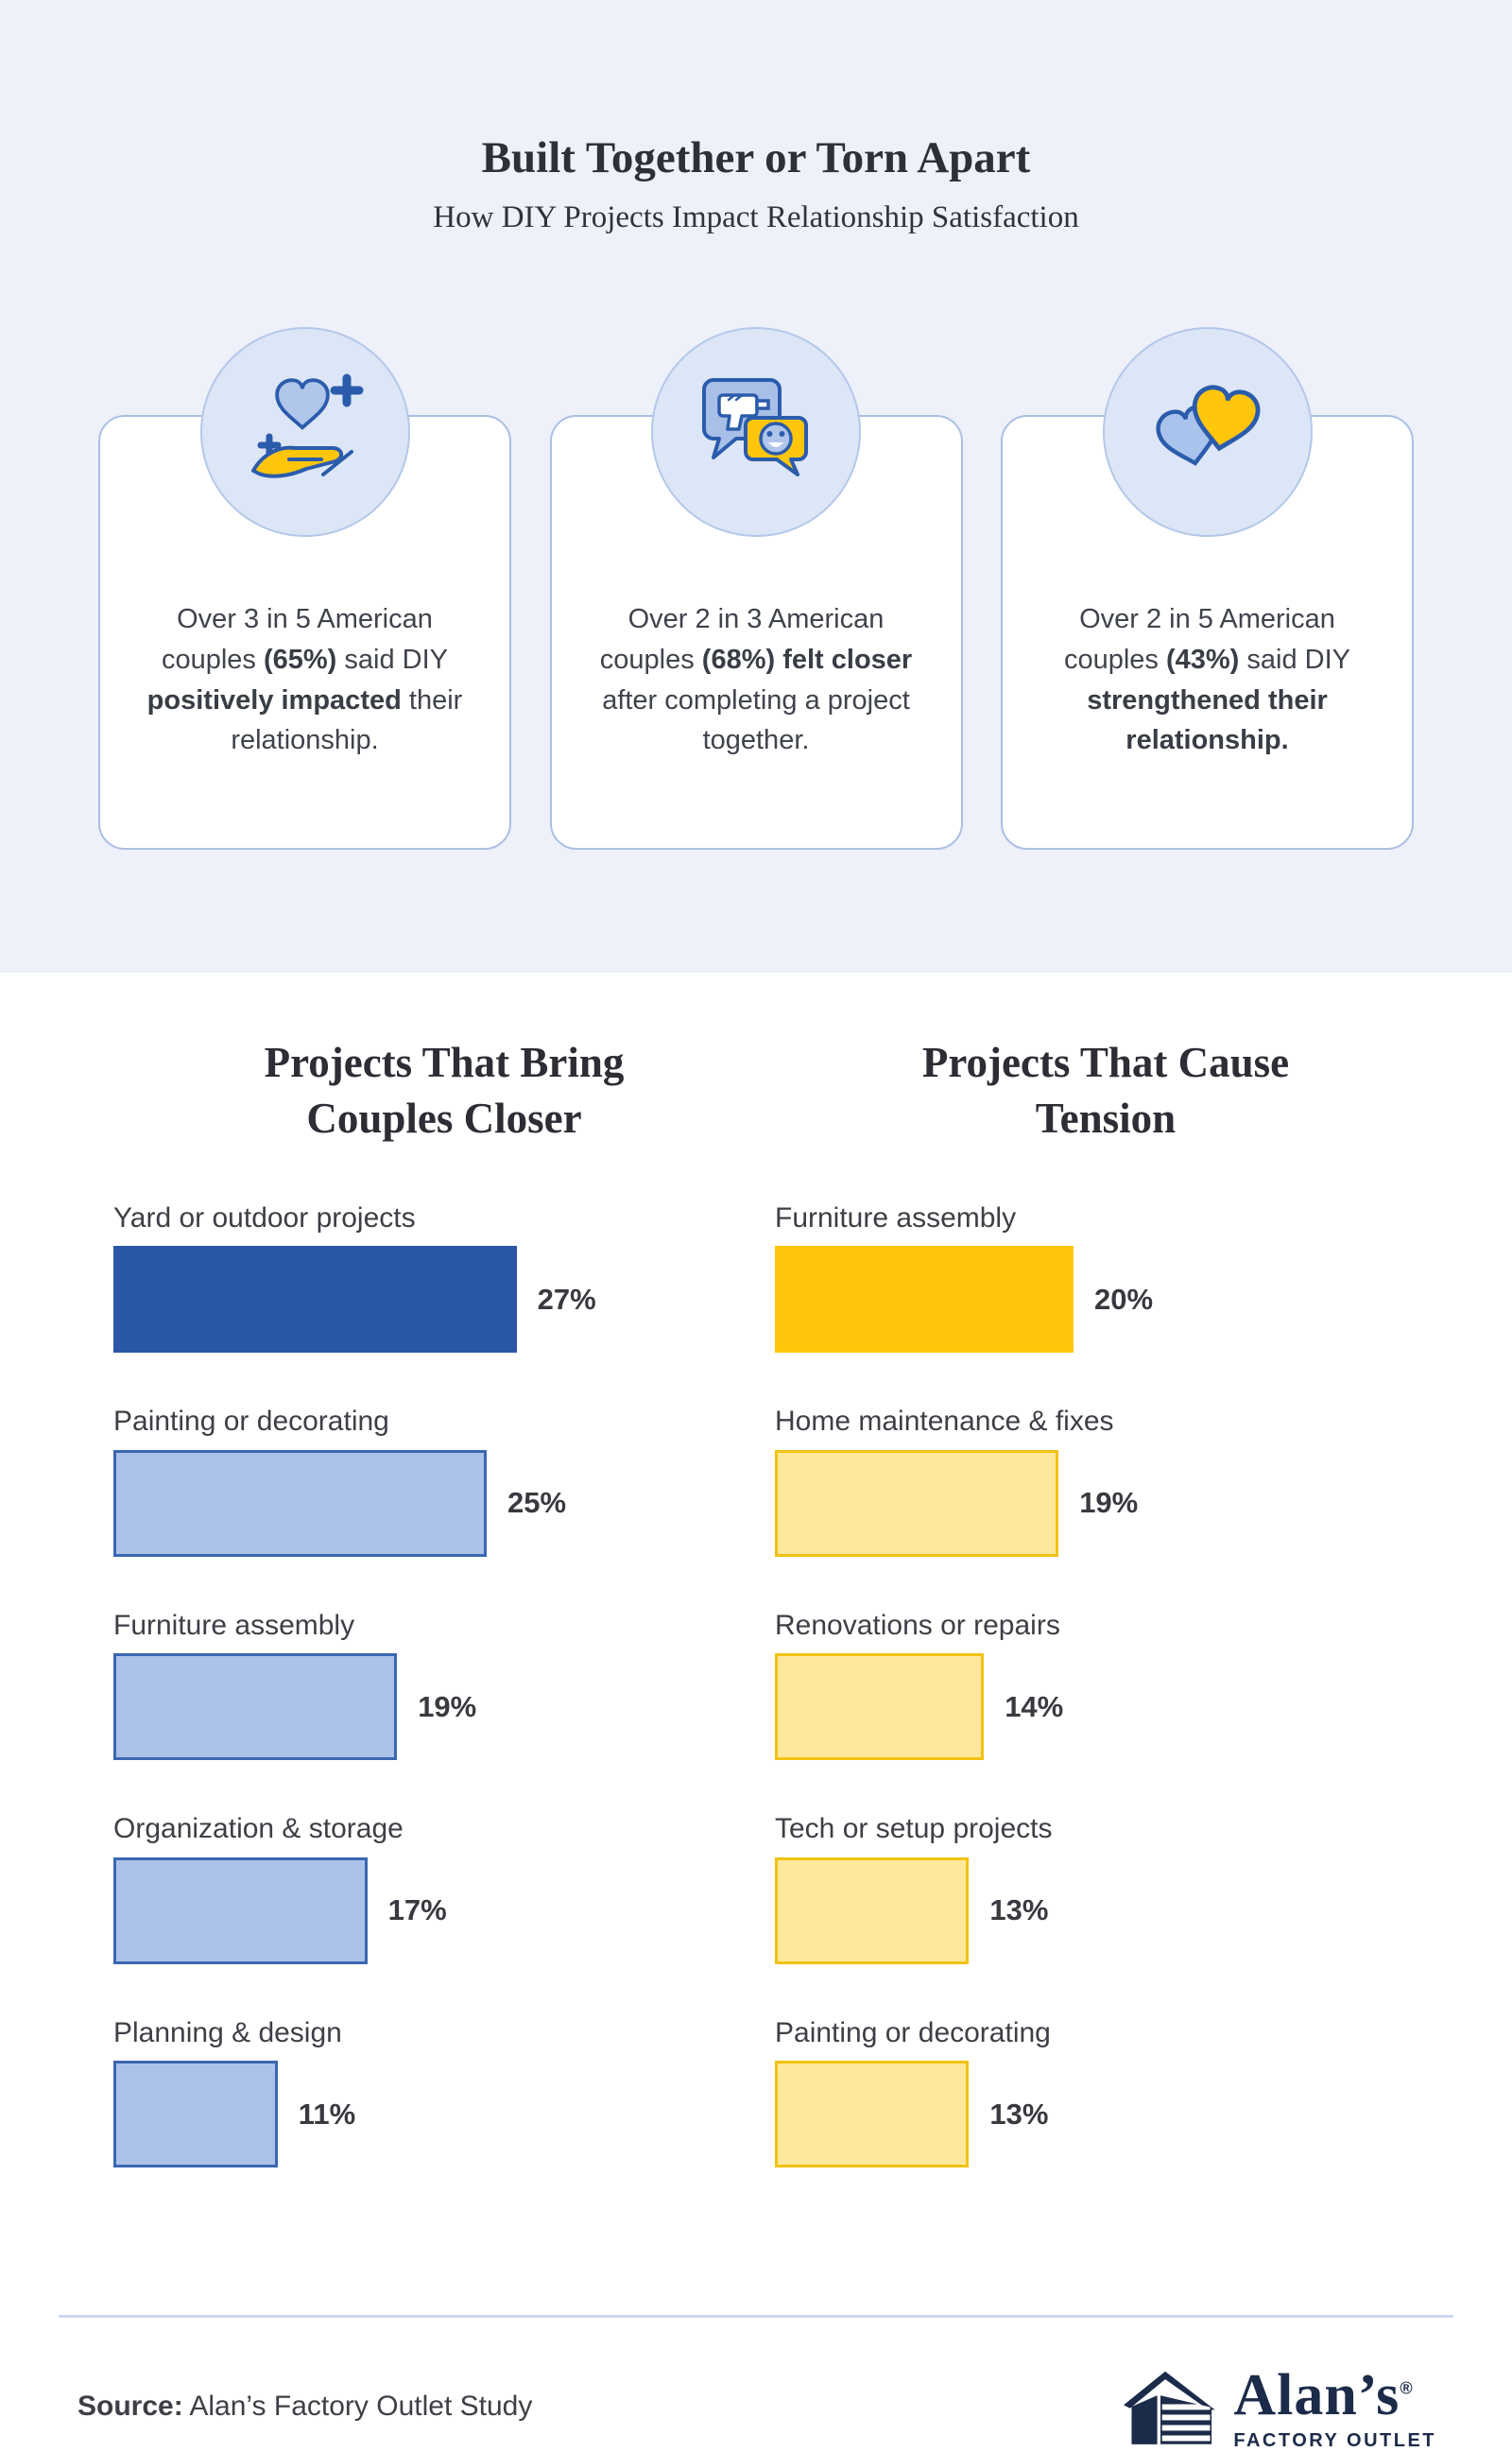  I want to click on bar-label: Yard or outdoor projects, so click(264, 1217).